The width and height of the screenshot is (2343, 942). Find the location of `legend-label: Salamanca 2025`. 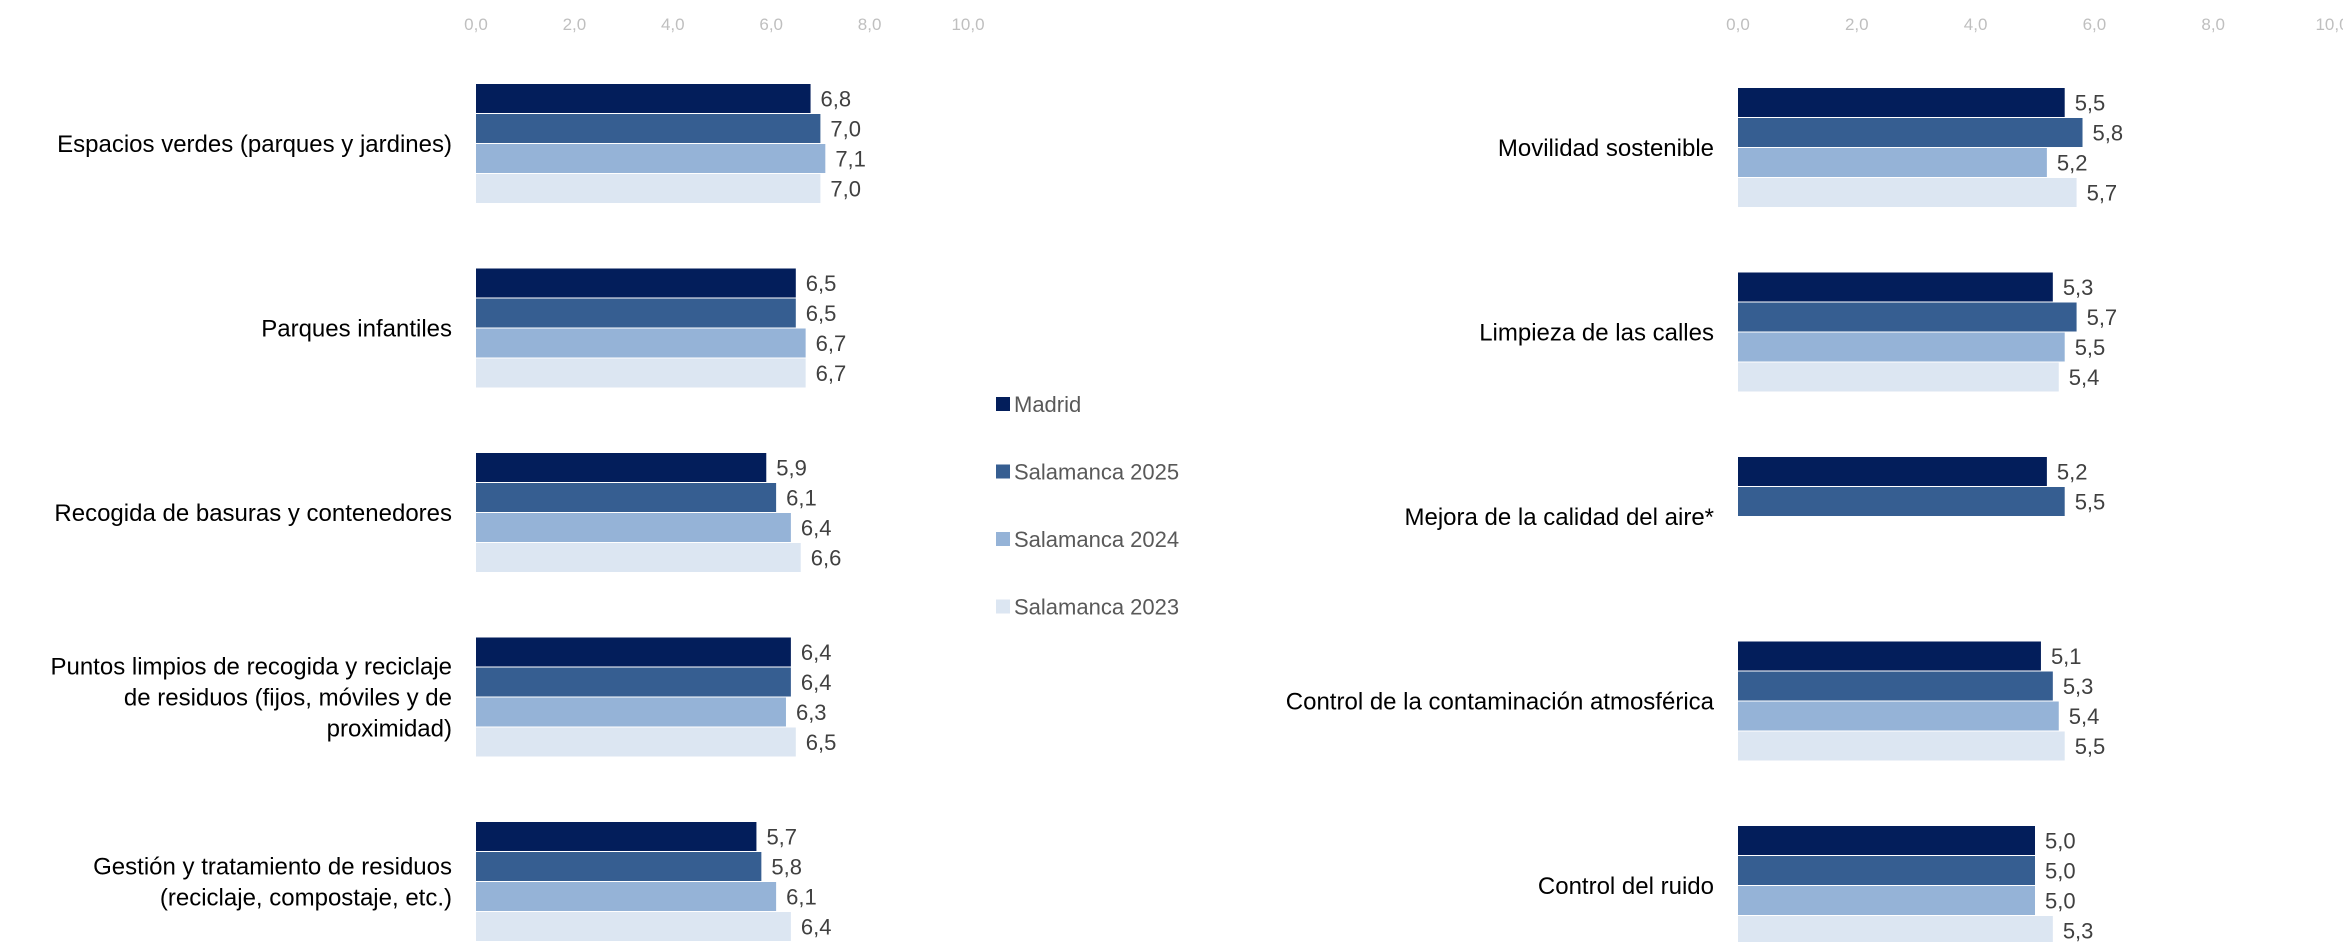

legend-label: Salamanca 2025 is located at coordinates (1096, 472).